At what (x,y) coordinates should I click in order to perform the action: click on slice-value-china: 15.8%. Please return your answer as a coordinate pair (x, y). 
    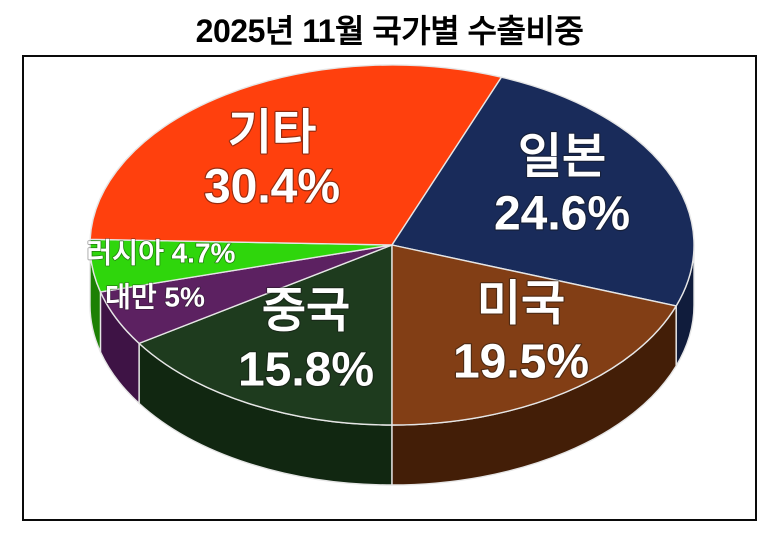
    Looking at the image, I should click on (306, 370).